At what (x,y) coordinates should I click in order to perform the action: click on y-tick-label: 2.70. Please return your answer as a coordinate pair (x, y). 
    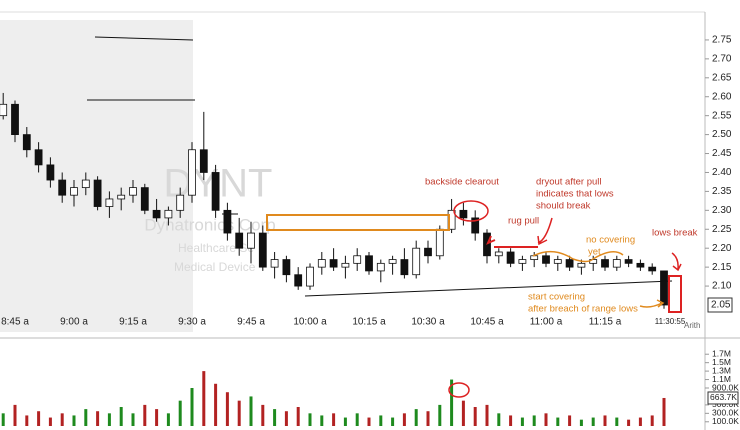
    Looking at the image, I should click on (722, 59).